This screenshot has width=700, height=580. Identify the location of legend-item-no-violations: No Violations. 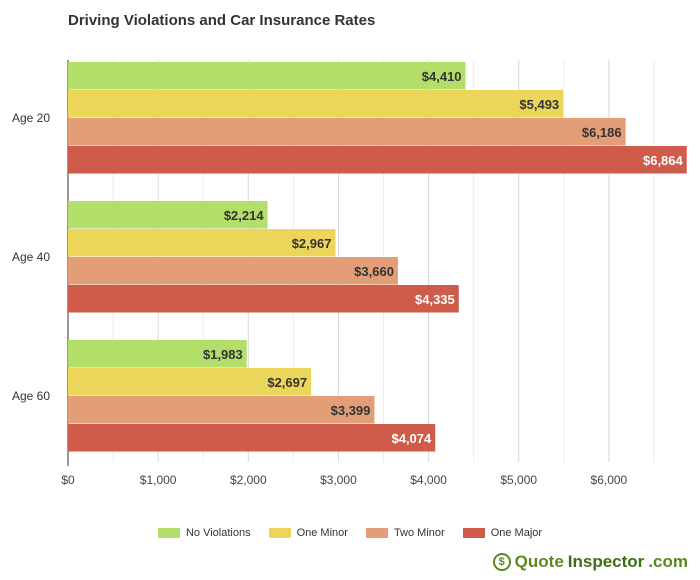
(204, 533).